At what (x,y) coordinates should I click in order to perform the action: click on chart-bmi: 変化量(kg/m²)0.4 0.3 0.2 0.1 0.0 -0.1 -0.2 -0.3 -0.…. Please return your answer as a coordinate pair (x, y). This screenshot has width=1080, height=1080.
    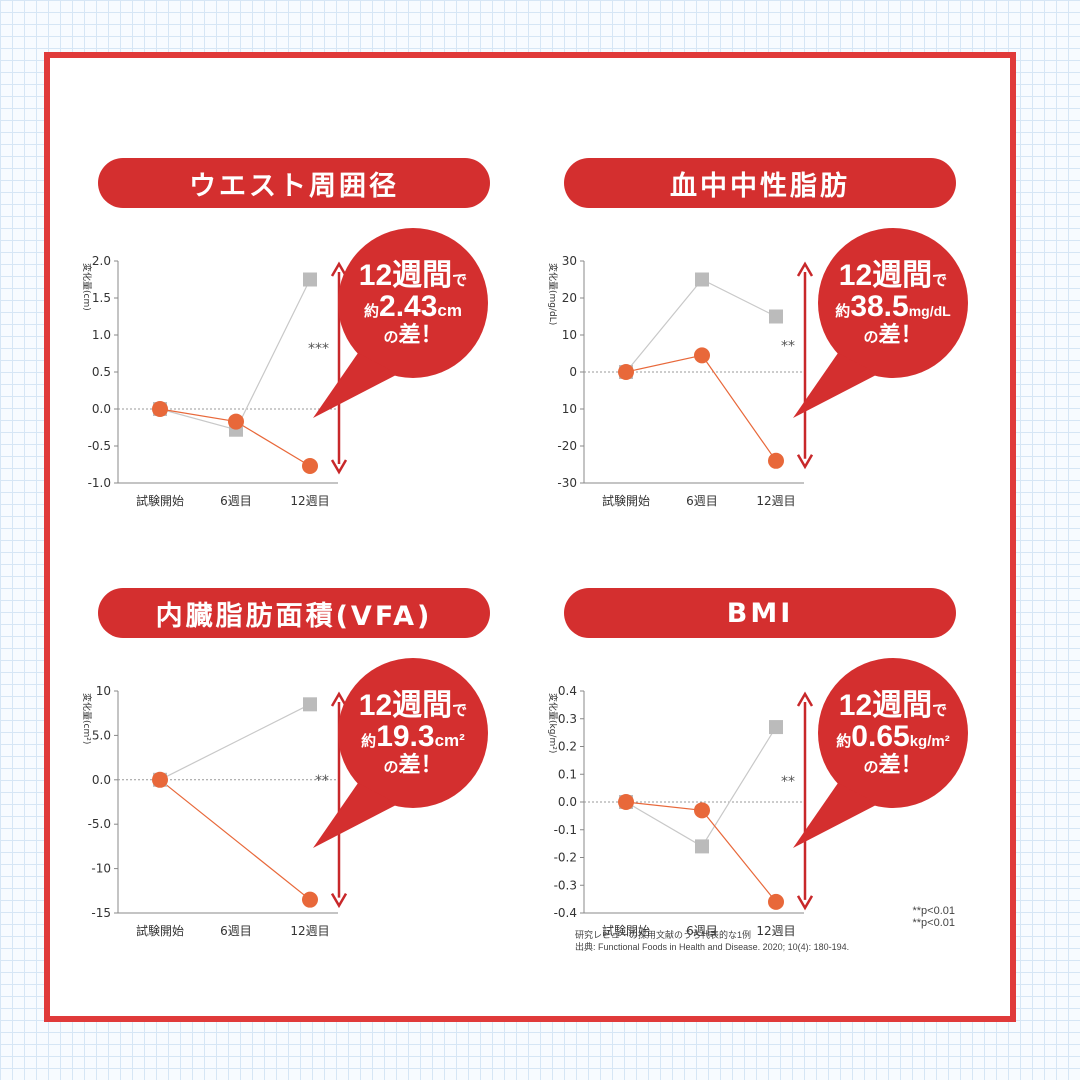
    Looking at the image, I should click on (680, 811).